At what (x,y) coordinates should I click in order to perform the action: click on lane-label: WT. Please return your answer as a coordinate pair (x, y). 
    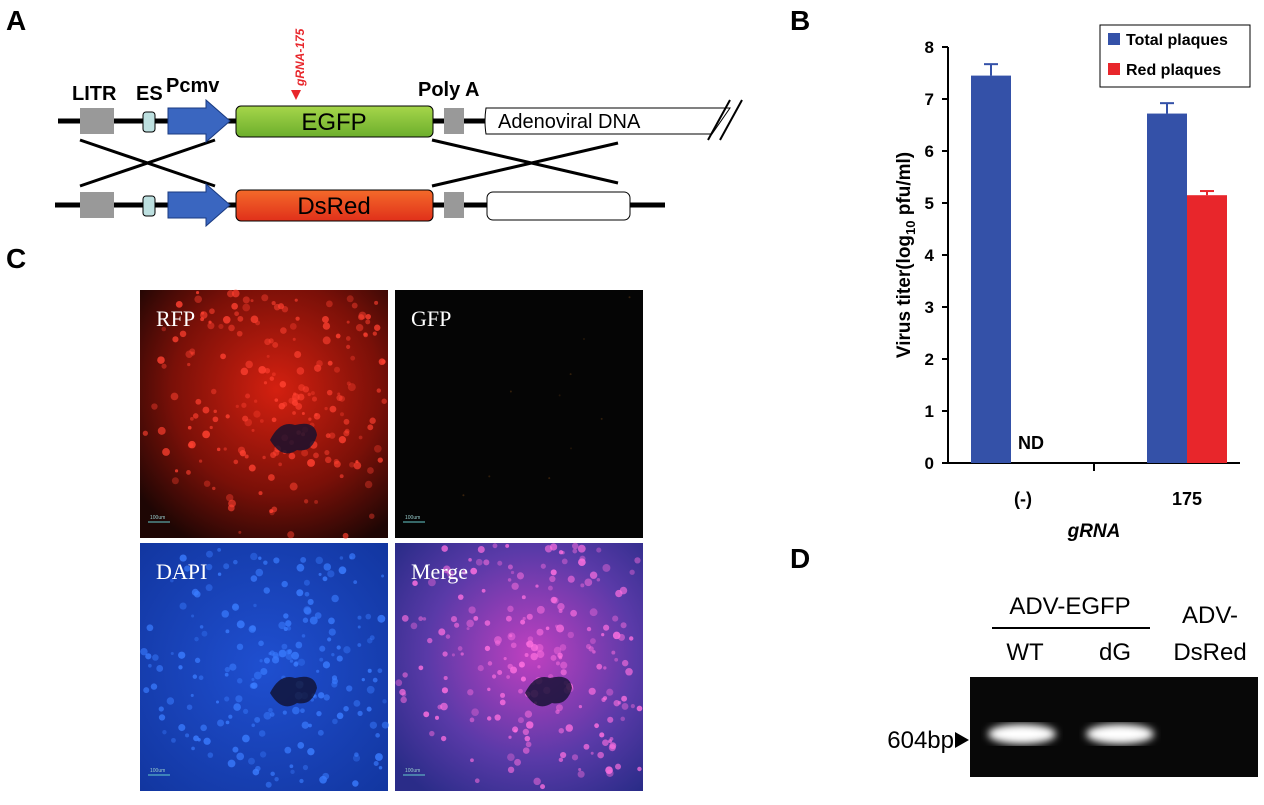
    Looking at the image, I should click on (1025, 652).